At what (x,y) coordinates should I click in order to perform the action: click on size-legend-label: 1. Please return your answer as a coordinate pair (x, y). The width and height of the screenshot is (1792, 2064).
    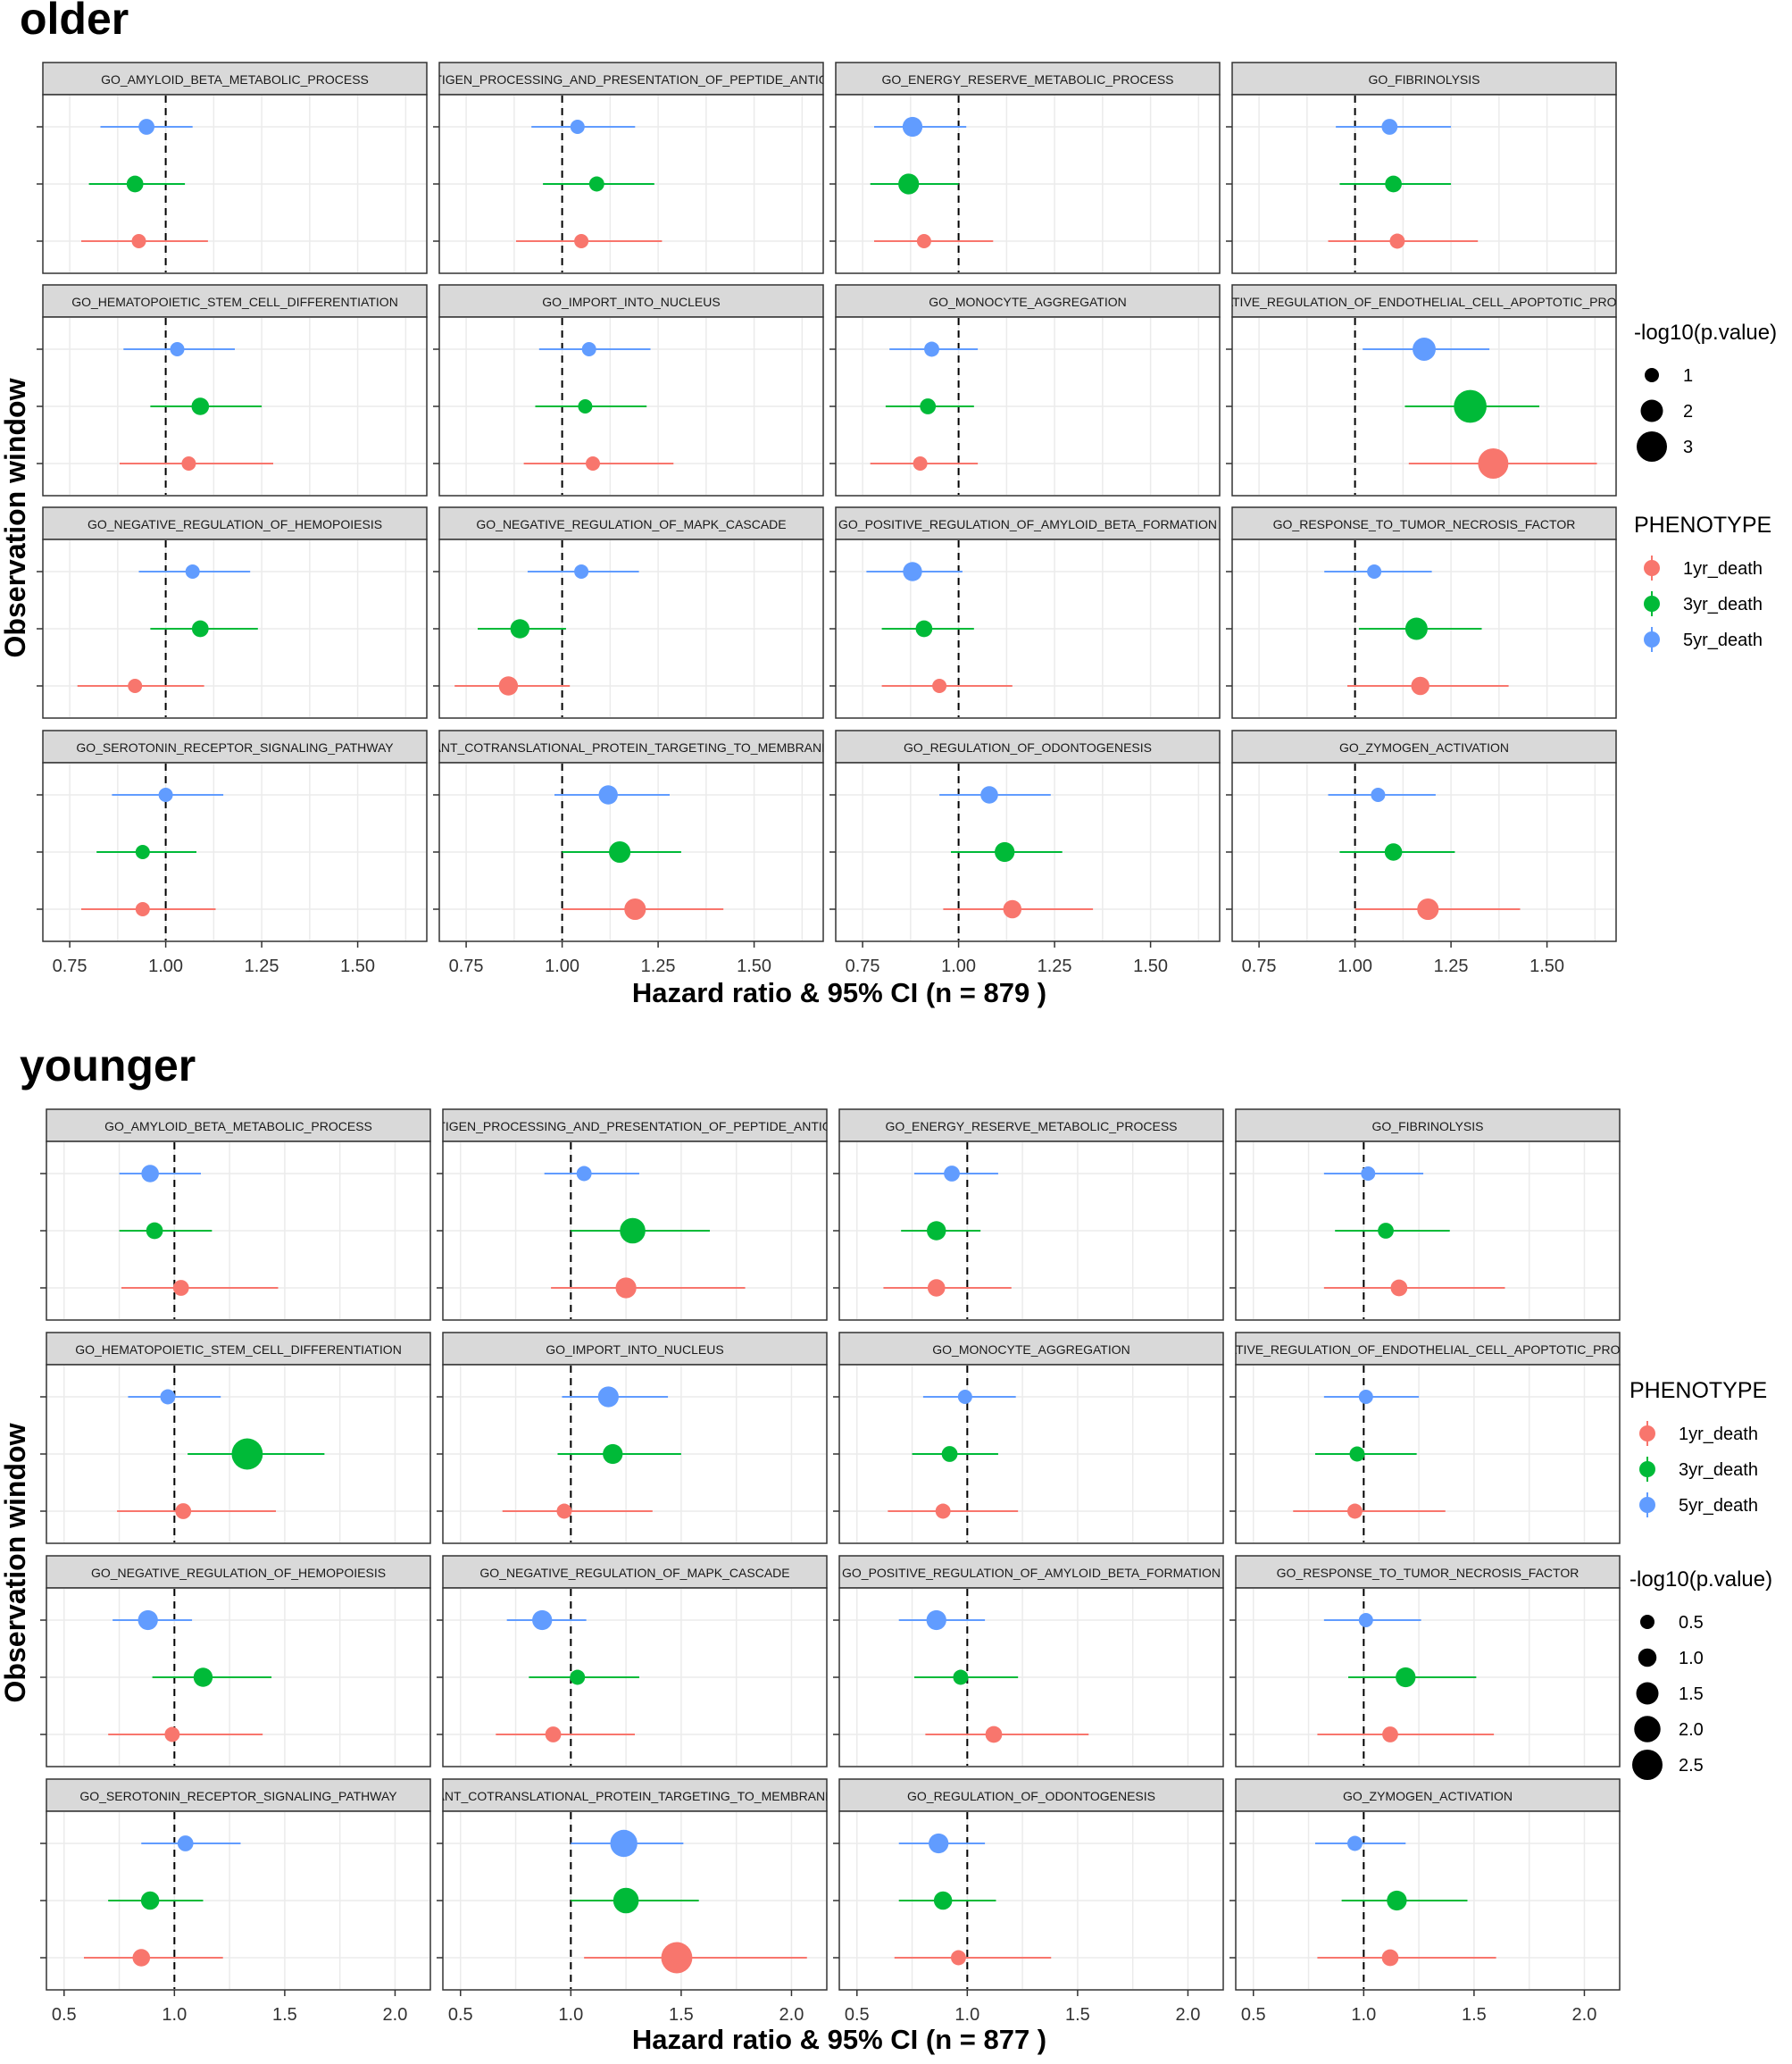
    Looking at the image, I should click on (1688, 376).